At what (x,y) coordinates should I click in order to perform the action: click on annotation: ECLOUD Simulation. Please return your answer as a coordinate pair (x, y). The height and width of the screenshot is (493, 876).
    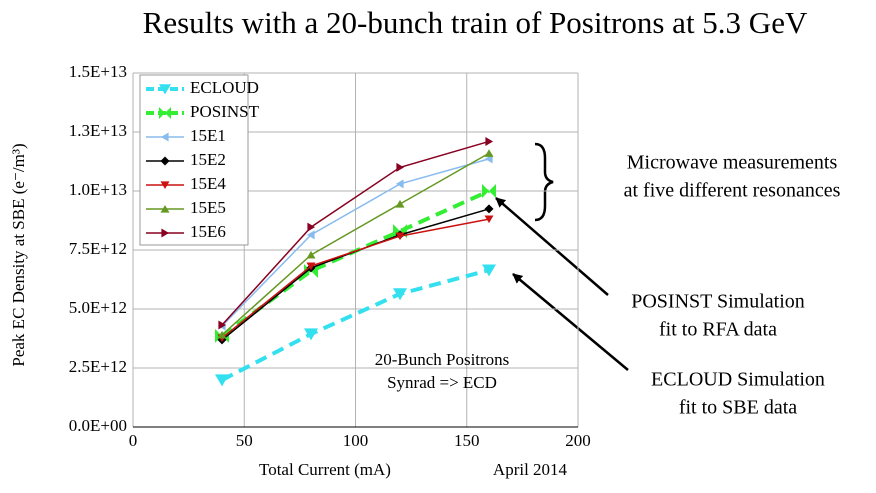
    Looking at the image, I should click on (738, 380).